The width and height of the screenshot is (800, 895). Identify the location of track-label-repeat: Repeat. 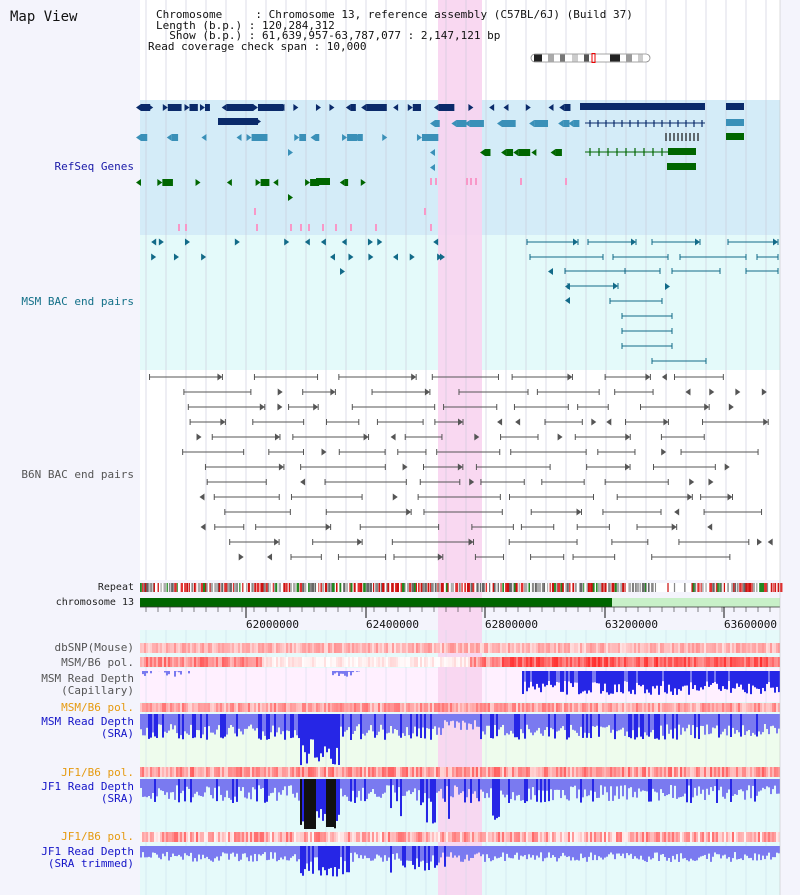
(115, 587).